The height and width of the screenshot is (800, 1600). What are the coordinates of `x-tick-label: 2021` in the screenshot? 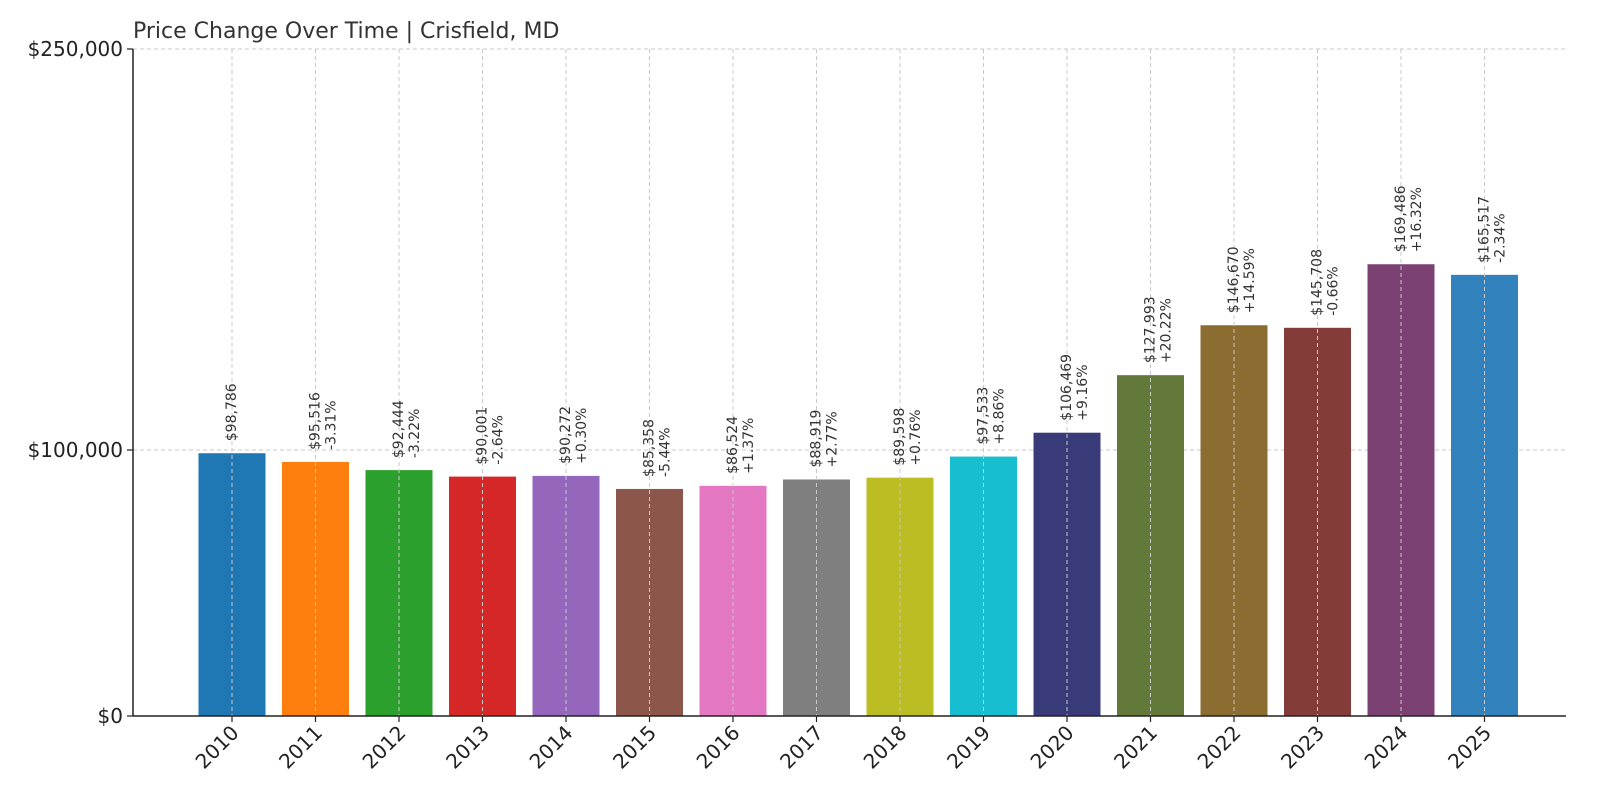 It's located at (1135, 747).